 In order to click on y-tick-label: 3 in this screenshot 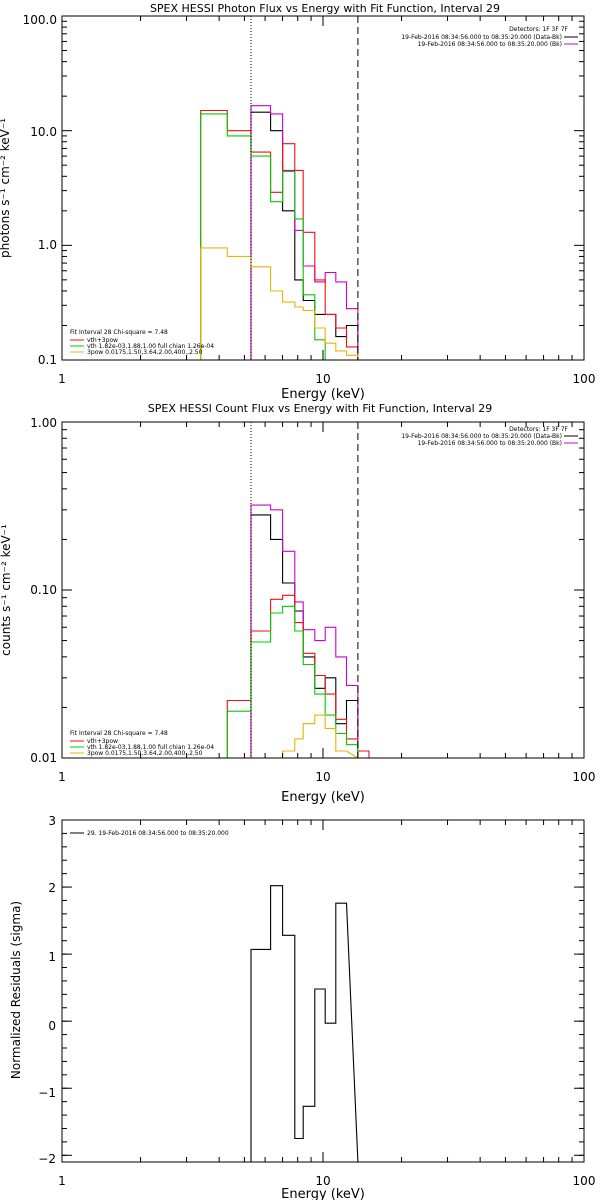, I will do `click(52, 821)`.